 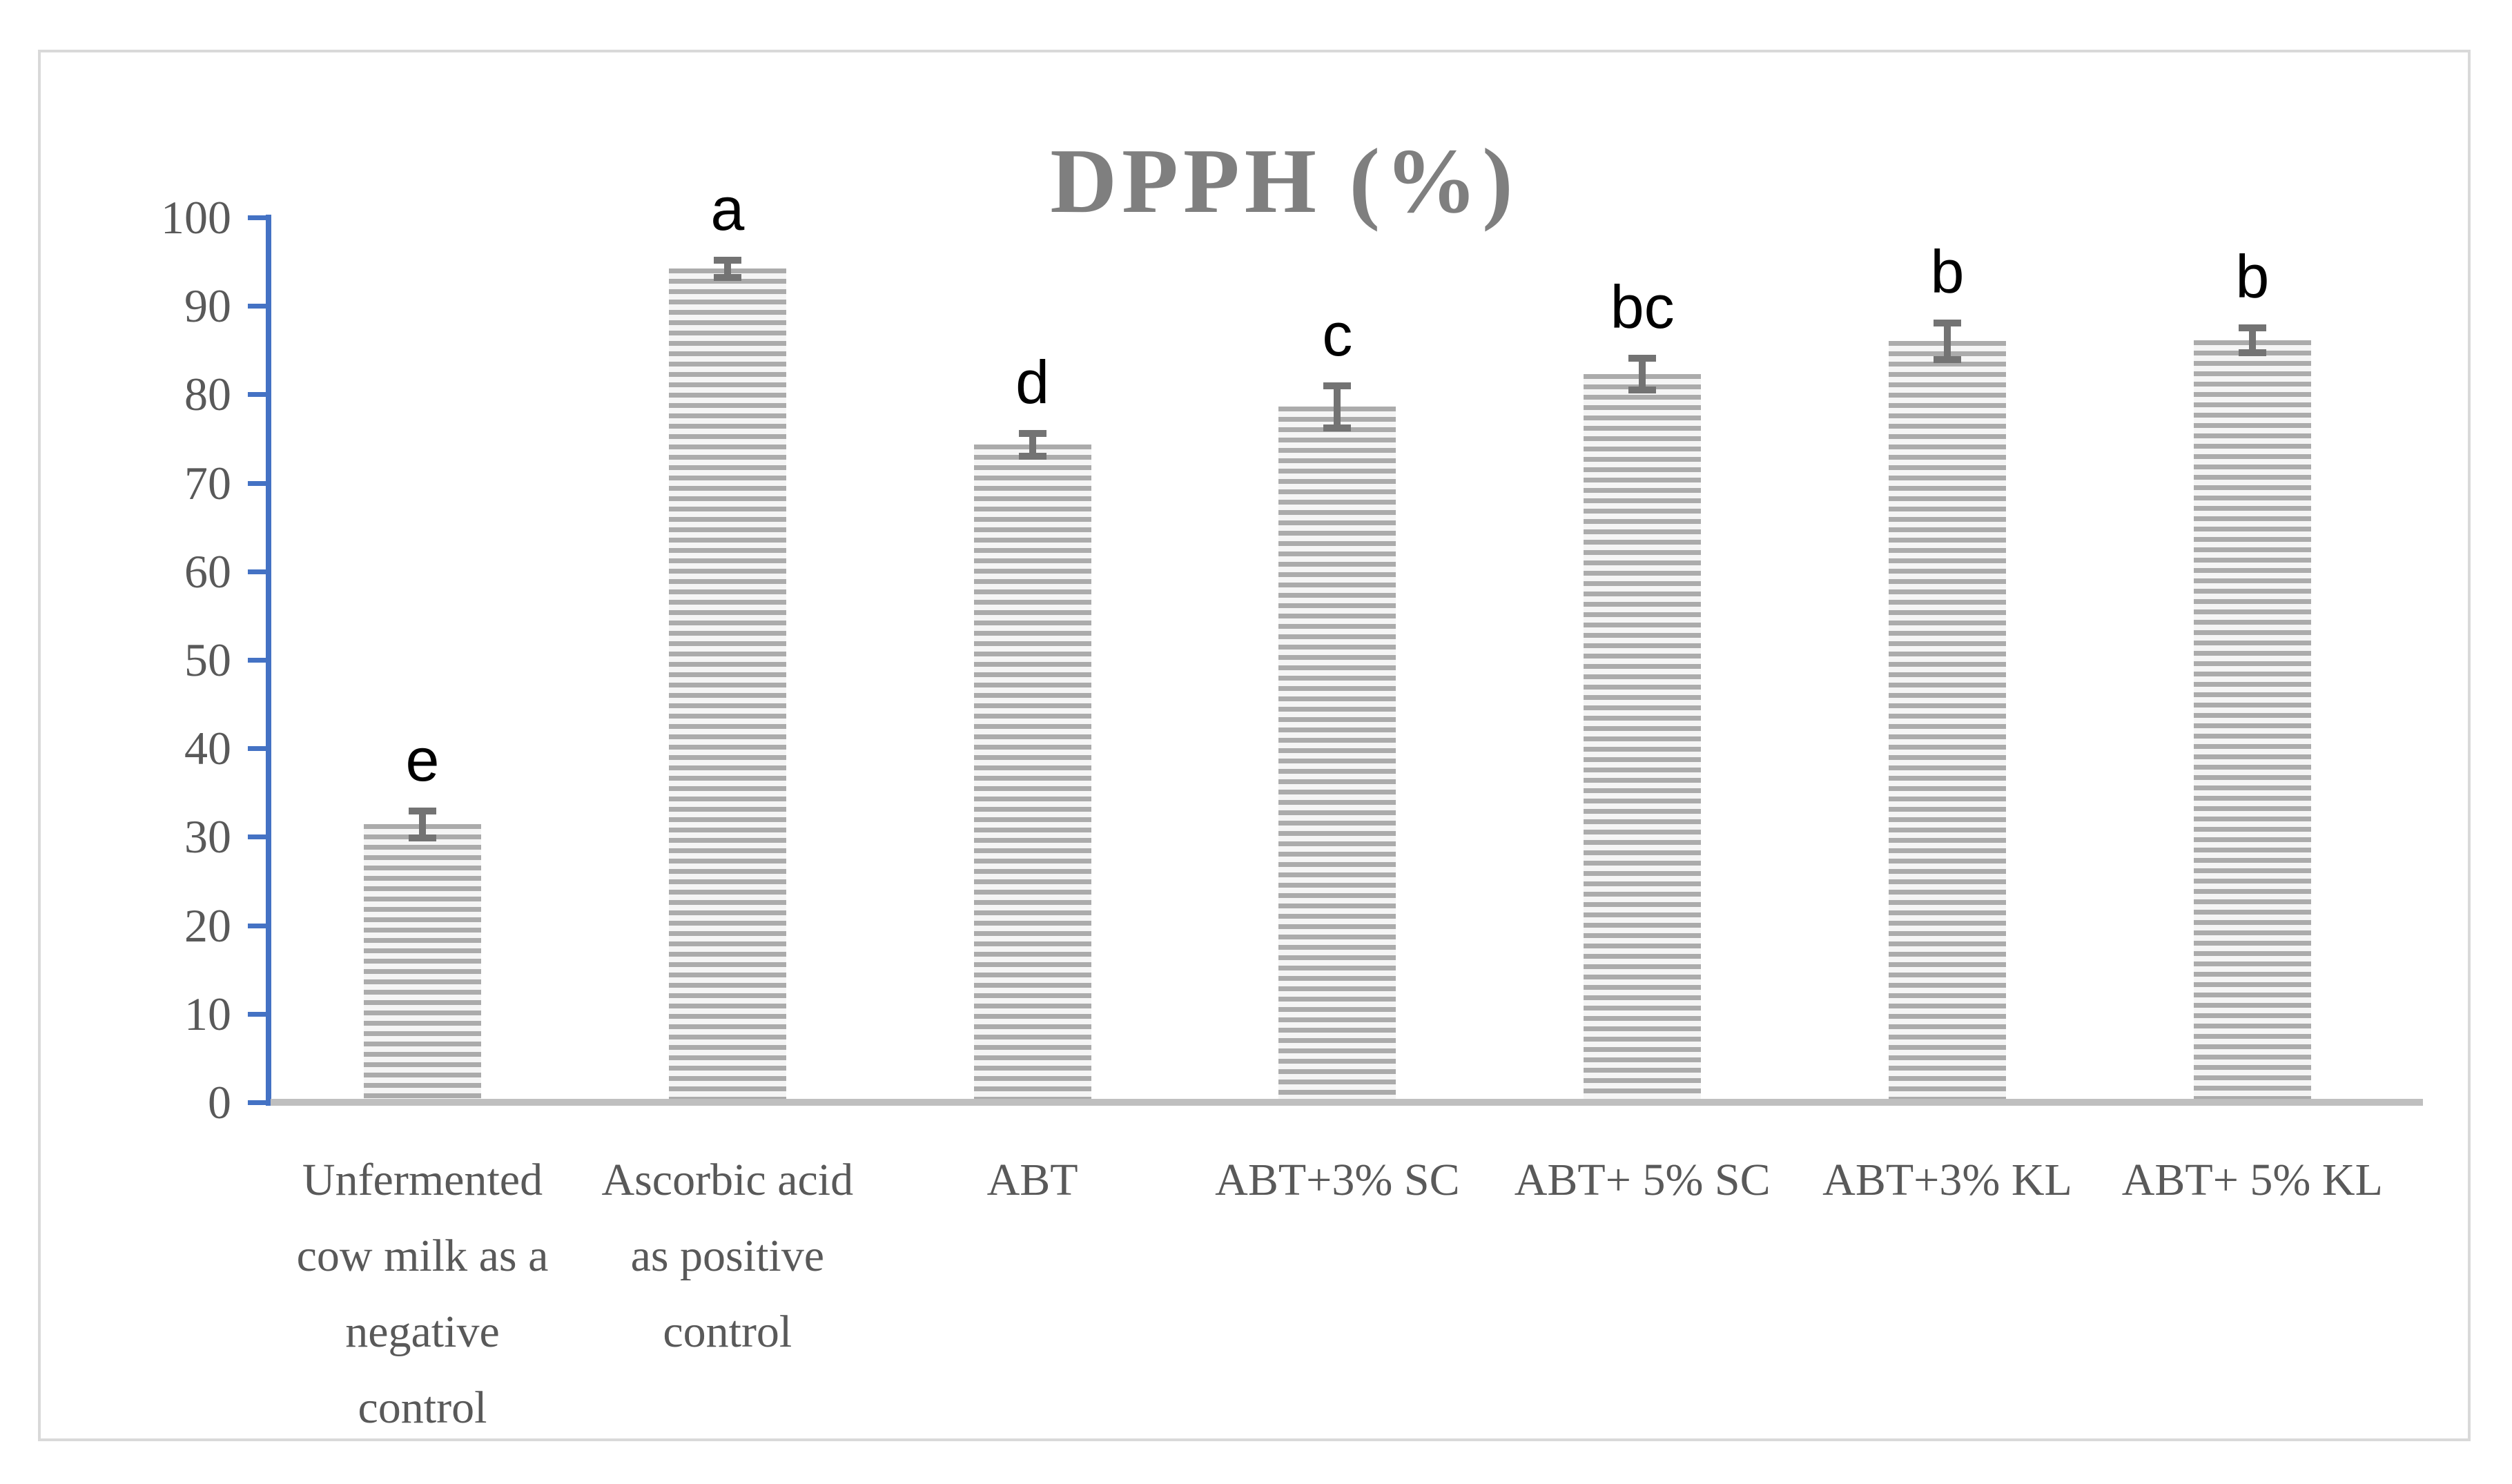 I want to click on category-label: ABT+3% SC, so click(x=1337, y=1180).